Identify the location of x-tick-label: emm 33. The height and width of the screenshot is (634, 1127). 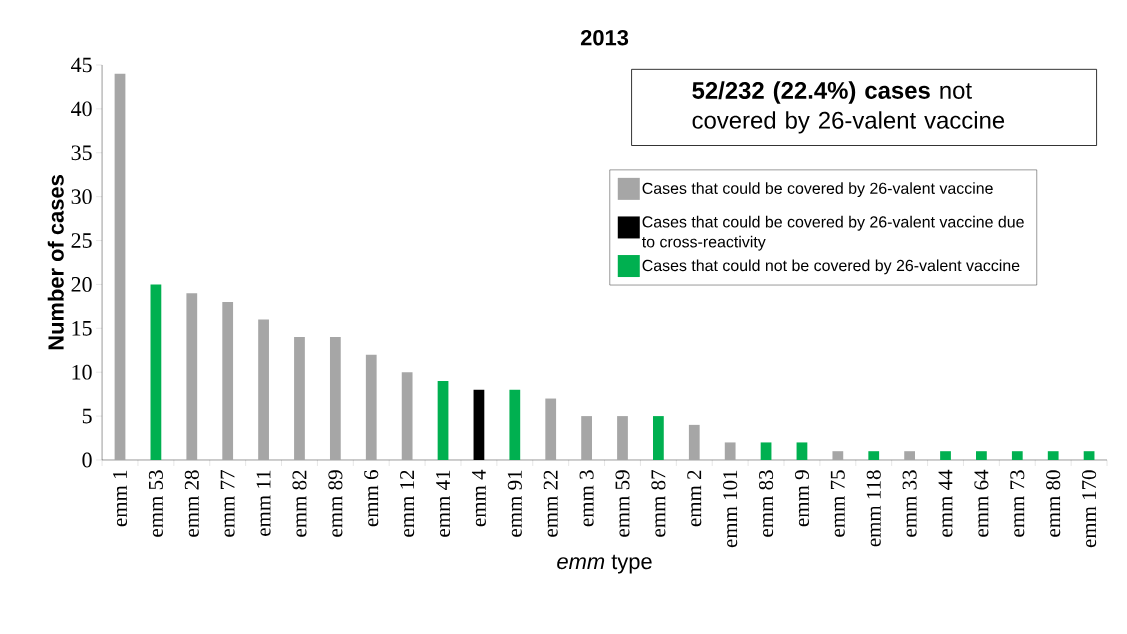
(909, 503).